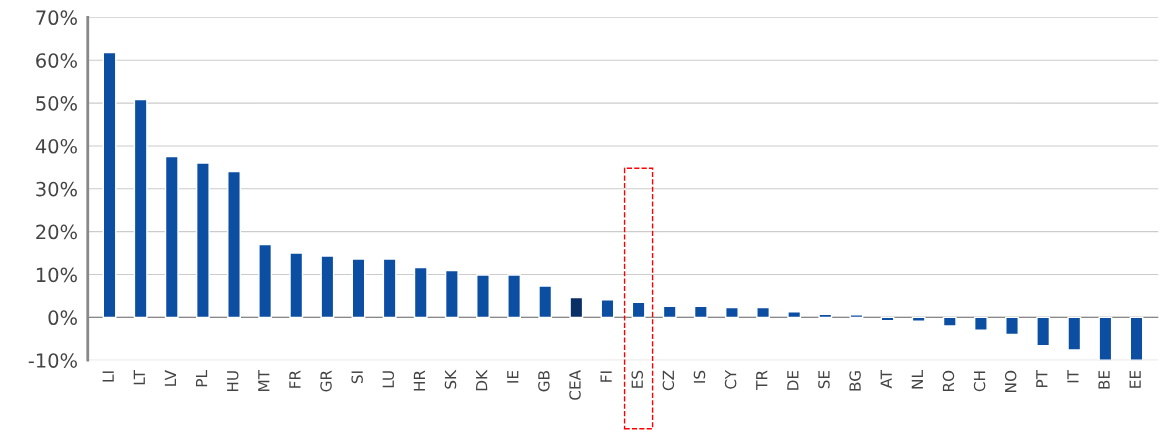 The width and height of the screenshot is (1170, 434). I want to click on x-tick-label: CEA, so click(575, 385).